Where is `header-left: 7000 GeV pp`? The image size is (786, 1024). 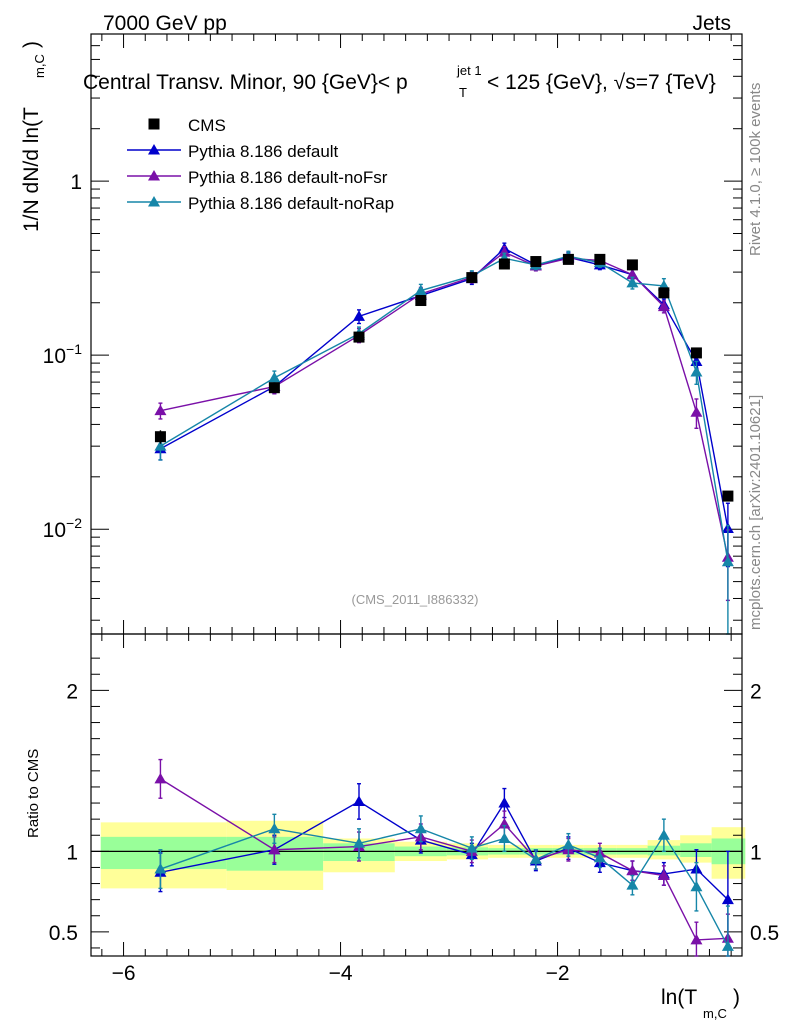
header-left: 7000 GeV pp is located at coordinates (165, 23).